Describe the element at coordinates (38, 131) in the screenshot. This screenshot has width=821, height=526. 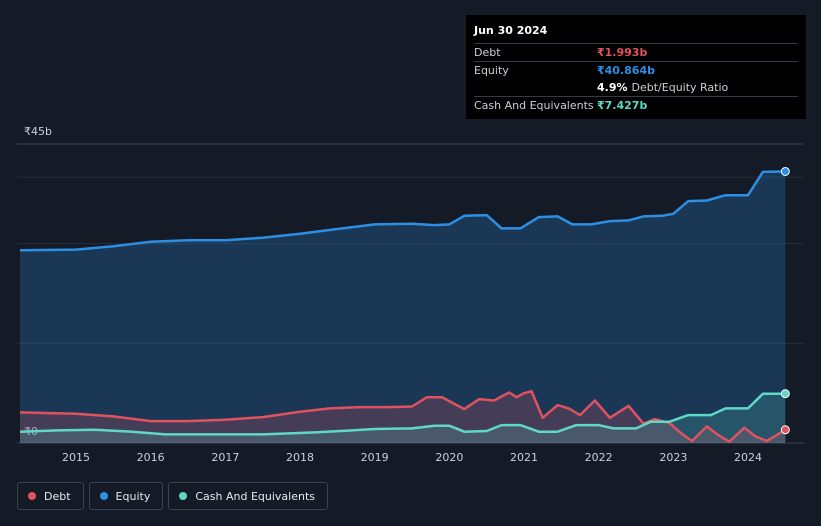
I see `y-tick-label-top: ₹45b` at that location.